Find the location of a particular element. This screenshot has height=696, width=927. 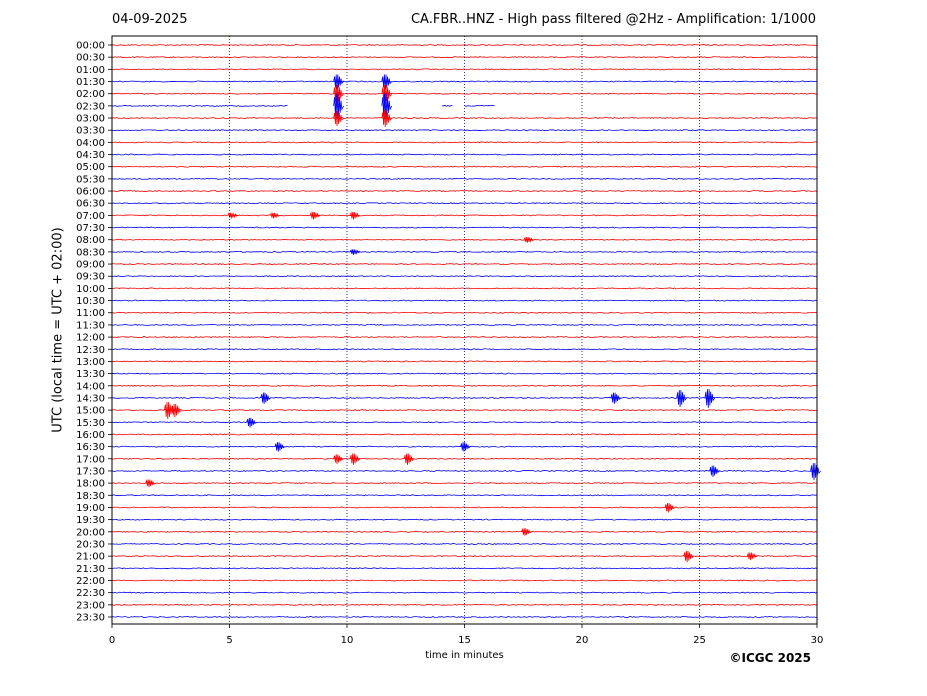

y-tick-label: 04:30 is located at coordinates (90, 155).